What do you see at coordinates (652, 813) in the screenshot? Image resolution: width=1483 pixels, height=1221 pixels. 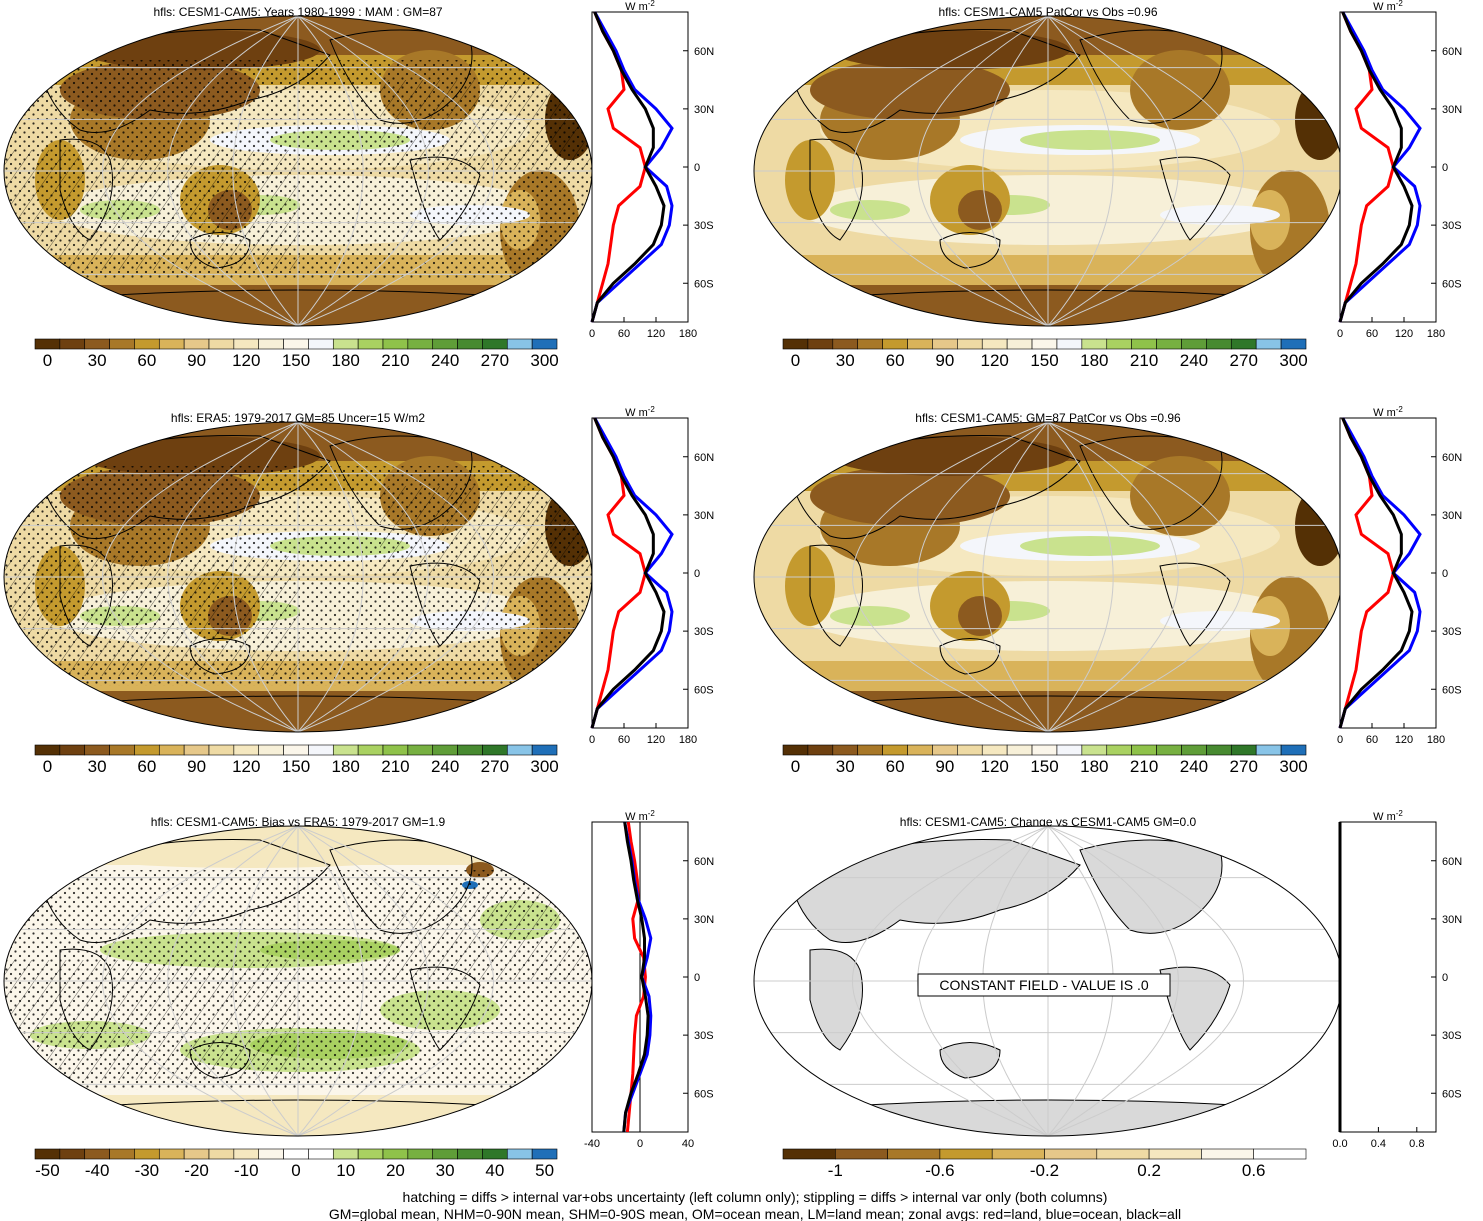 I see `units-exponent: -2` at bounding box center [652, 813].